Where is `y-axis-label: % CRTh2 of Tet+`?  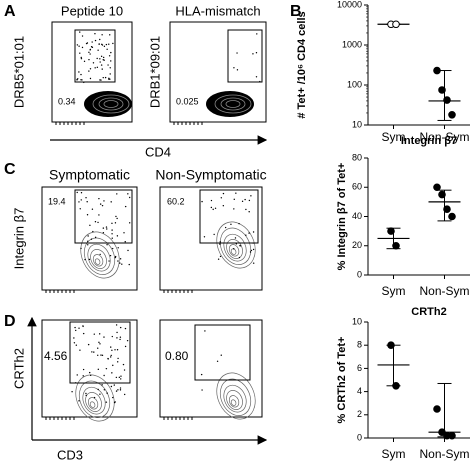 y-axis-label: % CRTh2 of Tet+ is located at coordinates (342, 380).